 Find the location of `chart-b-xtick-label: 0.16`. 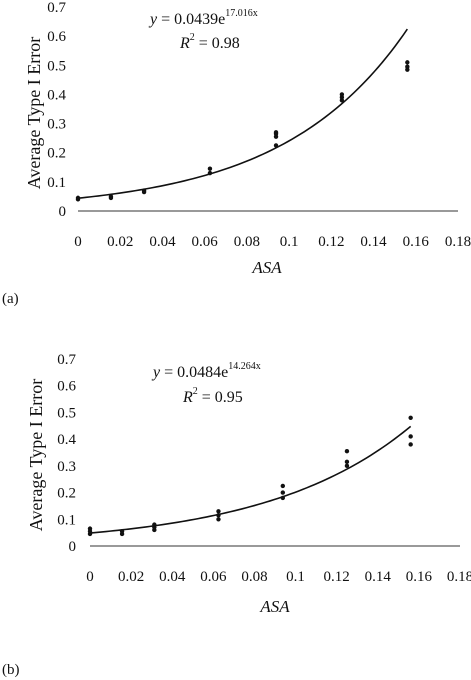

chart-b-xtick-label: 0.16 is located at coordinates (419, 577).